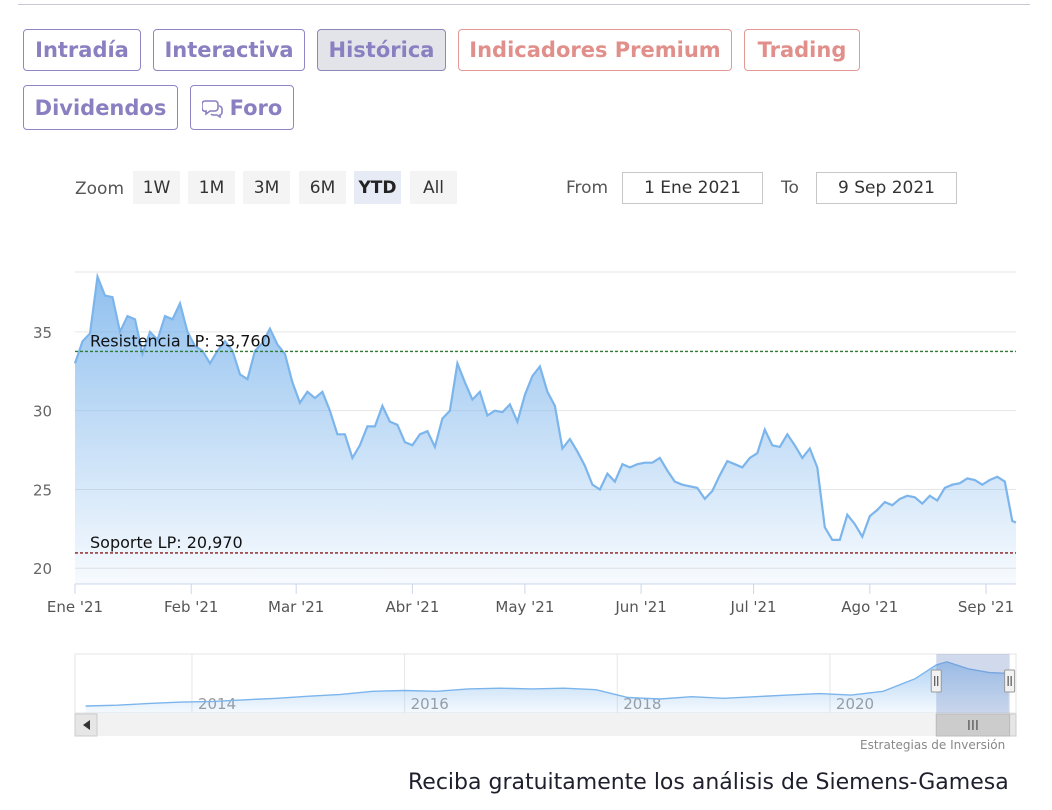 The width and height of the screenshot is (1052, 810). What do you see at coordinates (42, 451) in the screenshot?
I see `y-axis: 20 25 30 35` at bounding box center [42, 451].